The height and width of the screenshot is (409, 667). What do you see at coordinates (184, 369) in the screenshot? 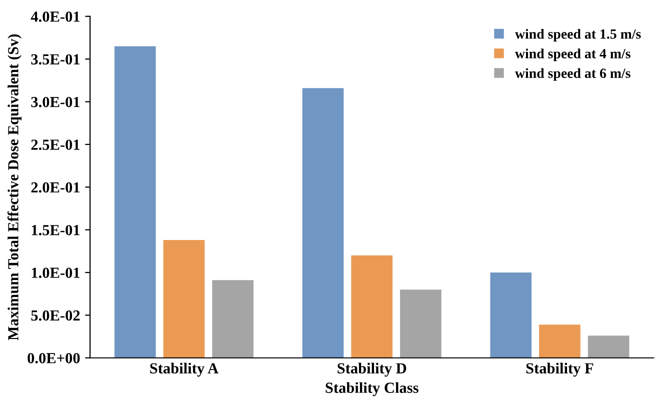
I see `x-tick-label: Stability A` at bounding box center [184, 369].